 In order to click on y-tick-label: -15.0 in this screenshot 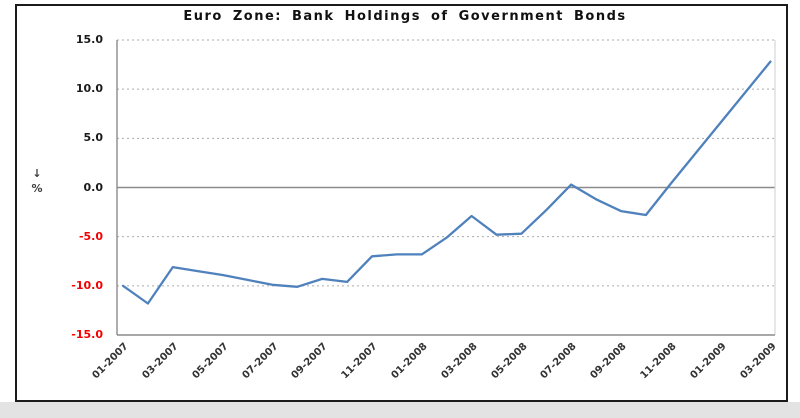, I will do `click(87, 334)`.